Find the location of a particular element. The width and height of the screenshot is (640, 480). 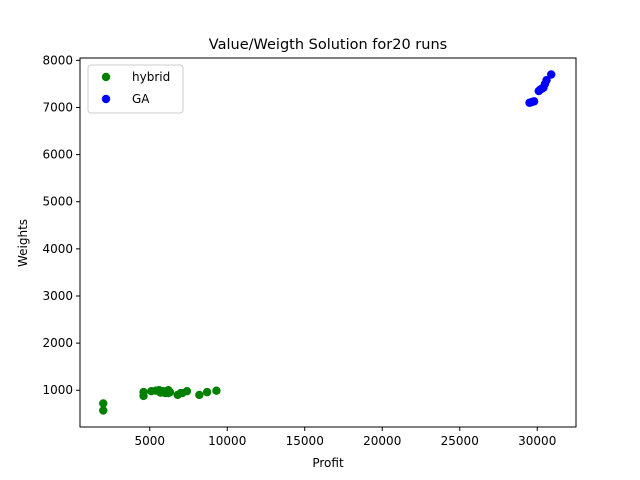

legend-box is located at coordinates (135, 89).